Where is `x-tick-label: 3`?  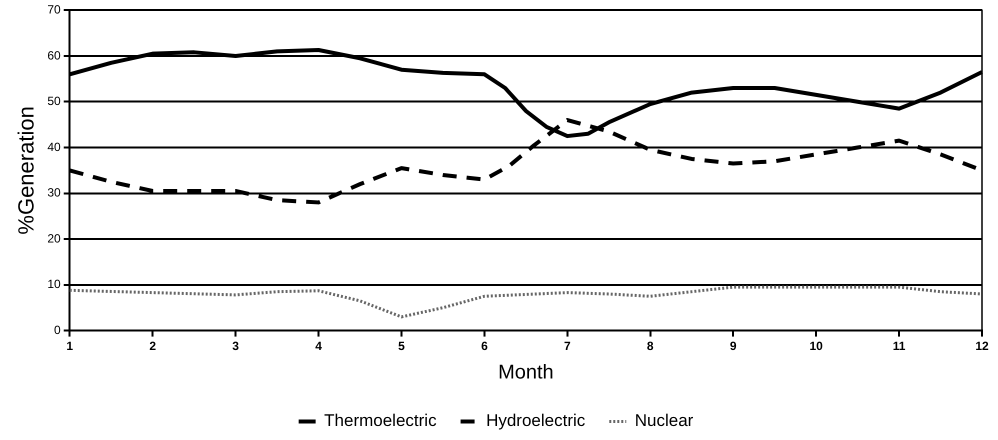 x-tick-label: 3 is located at coordinates (236, 346).